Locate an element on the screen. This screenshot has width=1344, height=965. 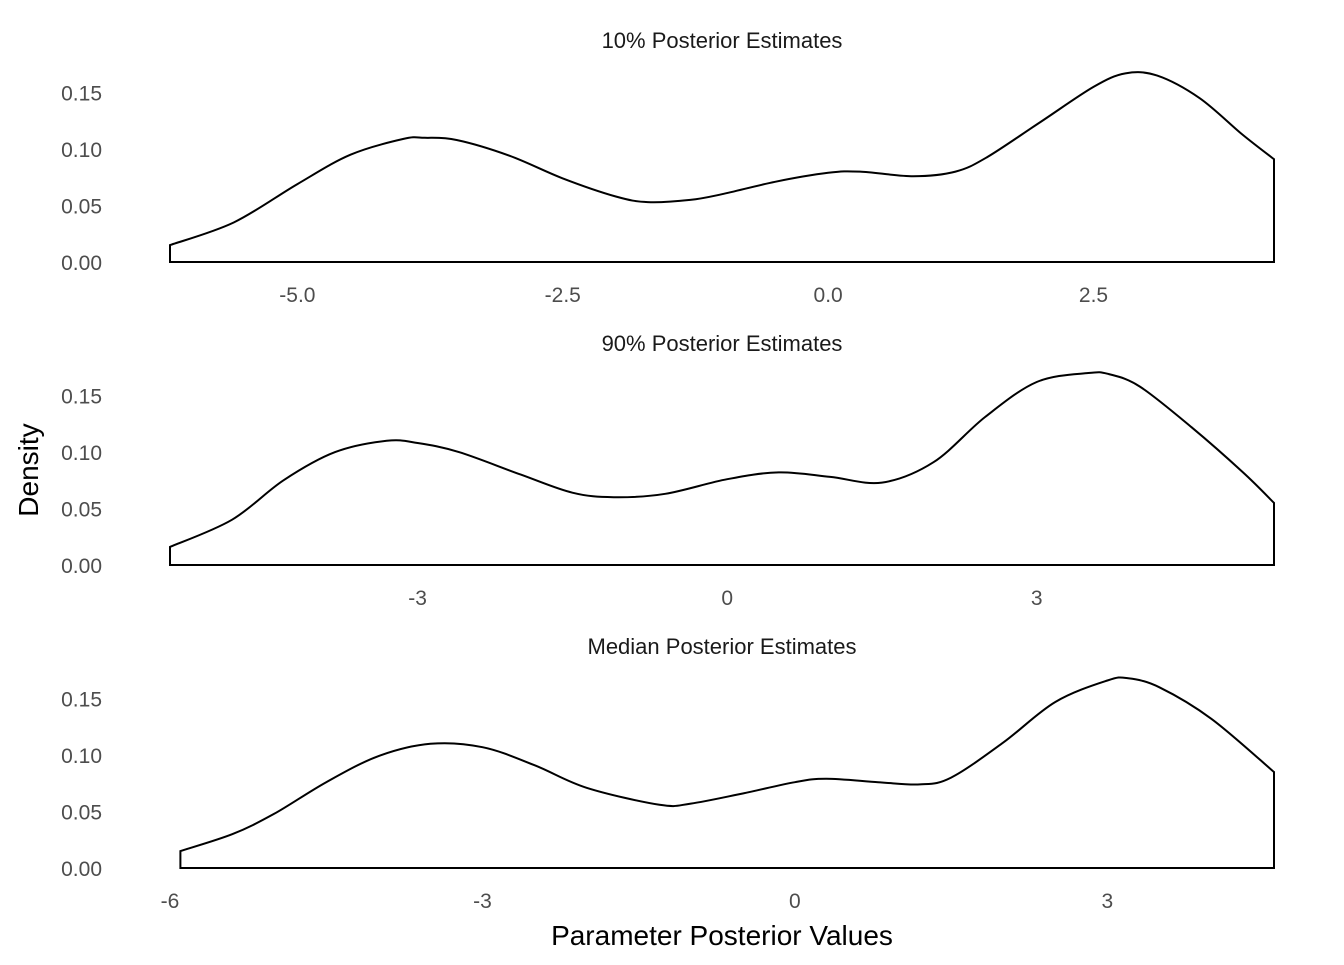
x-tick-label: -6 is located at coordinates (170, 901).